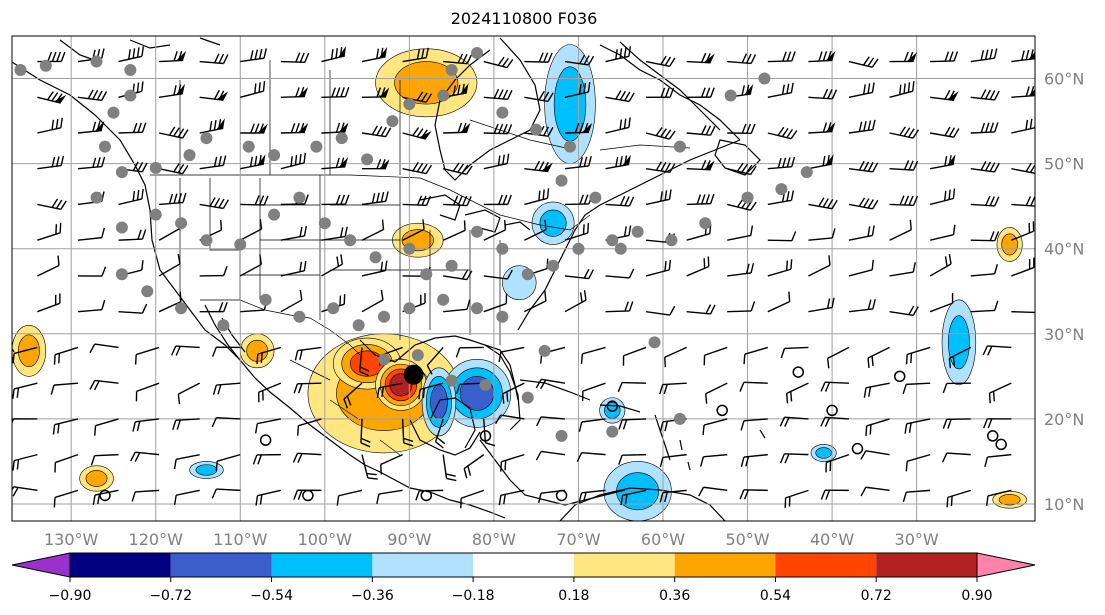 This screenshot has width=1105, height=615. Describe the element at coordinates (674, 596) in the screenshot. I see `colorbar-tick-label: 0.36` at that location.